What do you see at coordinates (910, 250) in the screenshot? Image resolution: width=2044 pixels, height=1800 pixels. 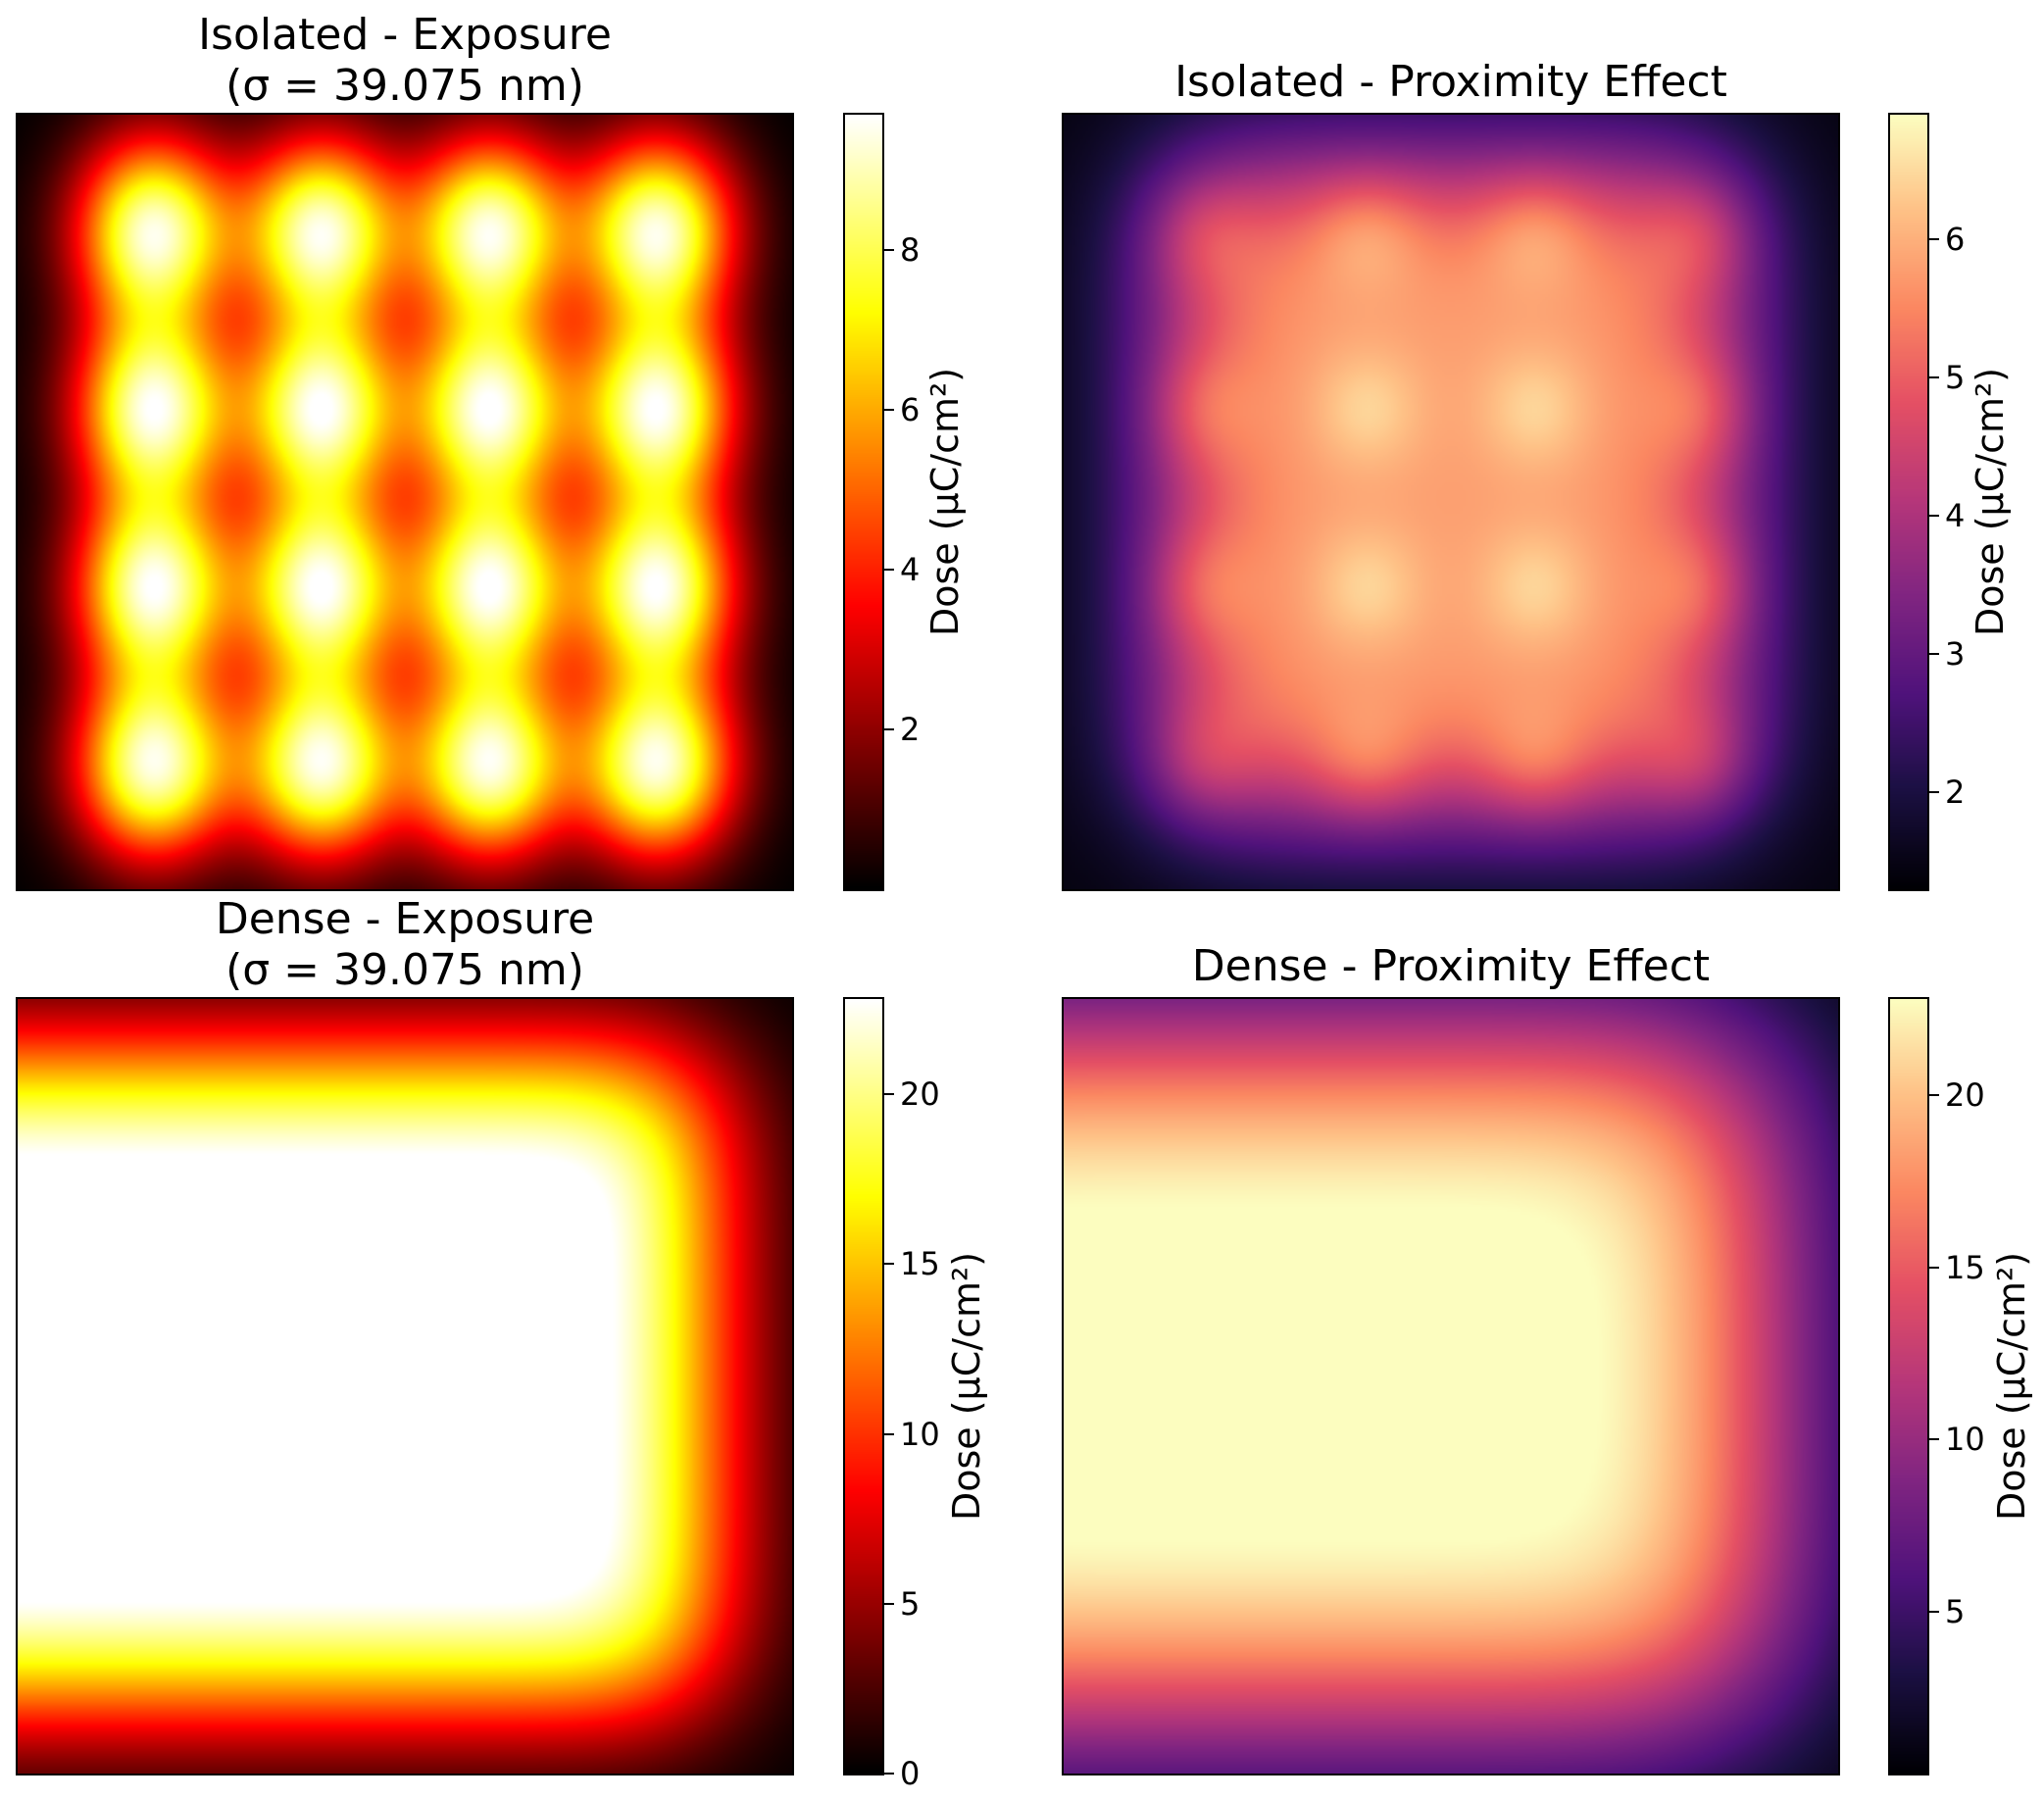 I see `colorbar-tick-label: 8` at bounding box center [910, 250].